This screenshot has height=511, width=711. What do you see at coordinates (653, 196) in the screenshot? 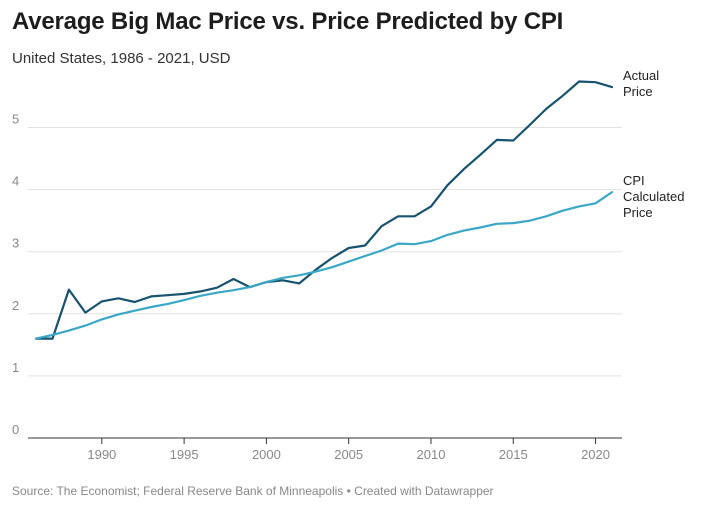
I see `series-label-cpi-calculated-price: CPI Calculated Price` at bounding box center [653, 196].